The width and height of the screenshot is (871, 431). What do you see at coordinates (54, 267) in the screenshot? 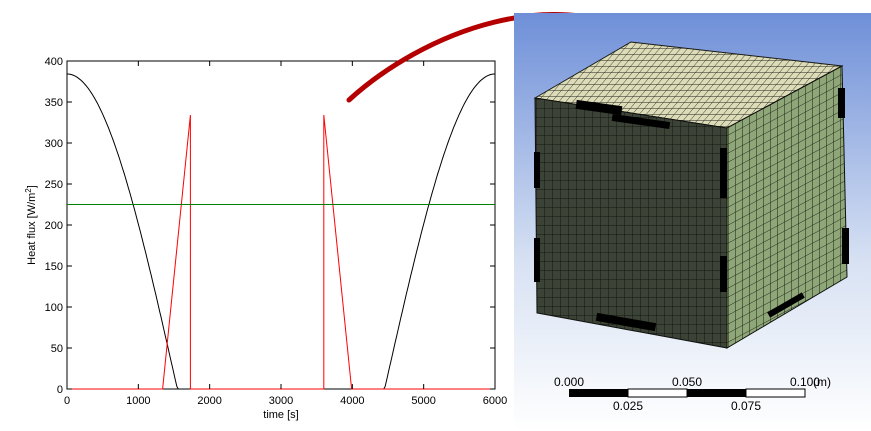
I see `y-tick-label: 150` at bounding box center [54, 267].